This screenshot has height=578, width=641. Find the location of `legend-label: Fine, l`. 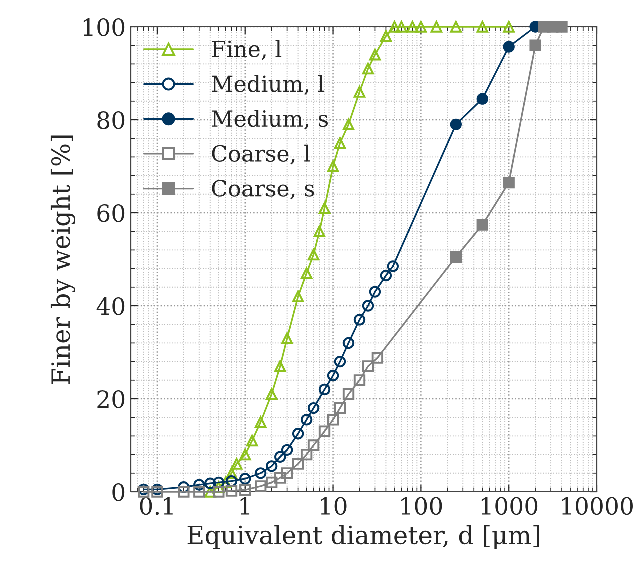

legend-label: Fine, l is located at coordinates (247, 50).